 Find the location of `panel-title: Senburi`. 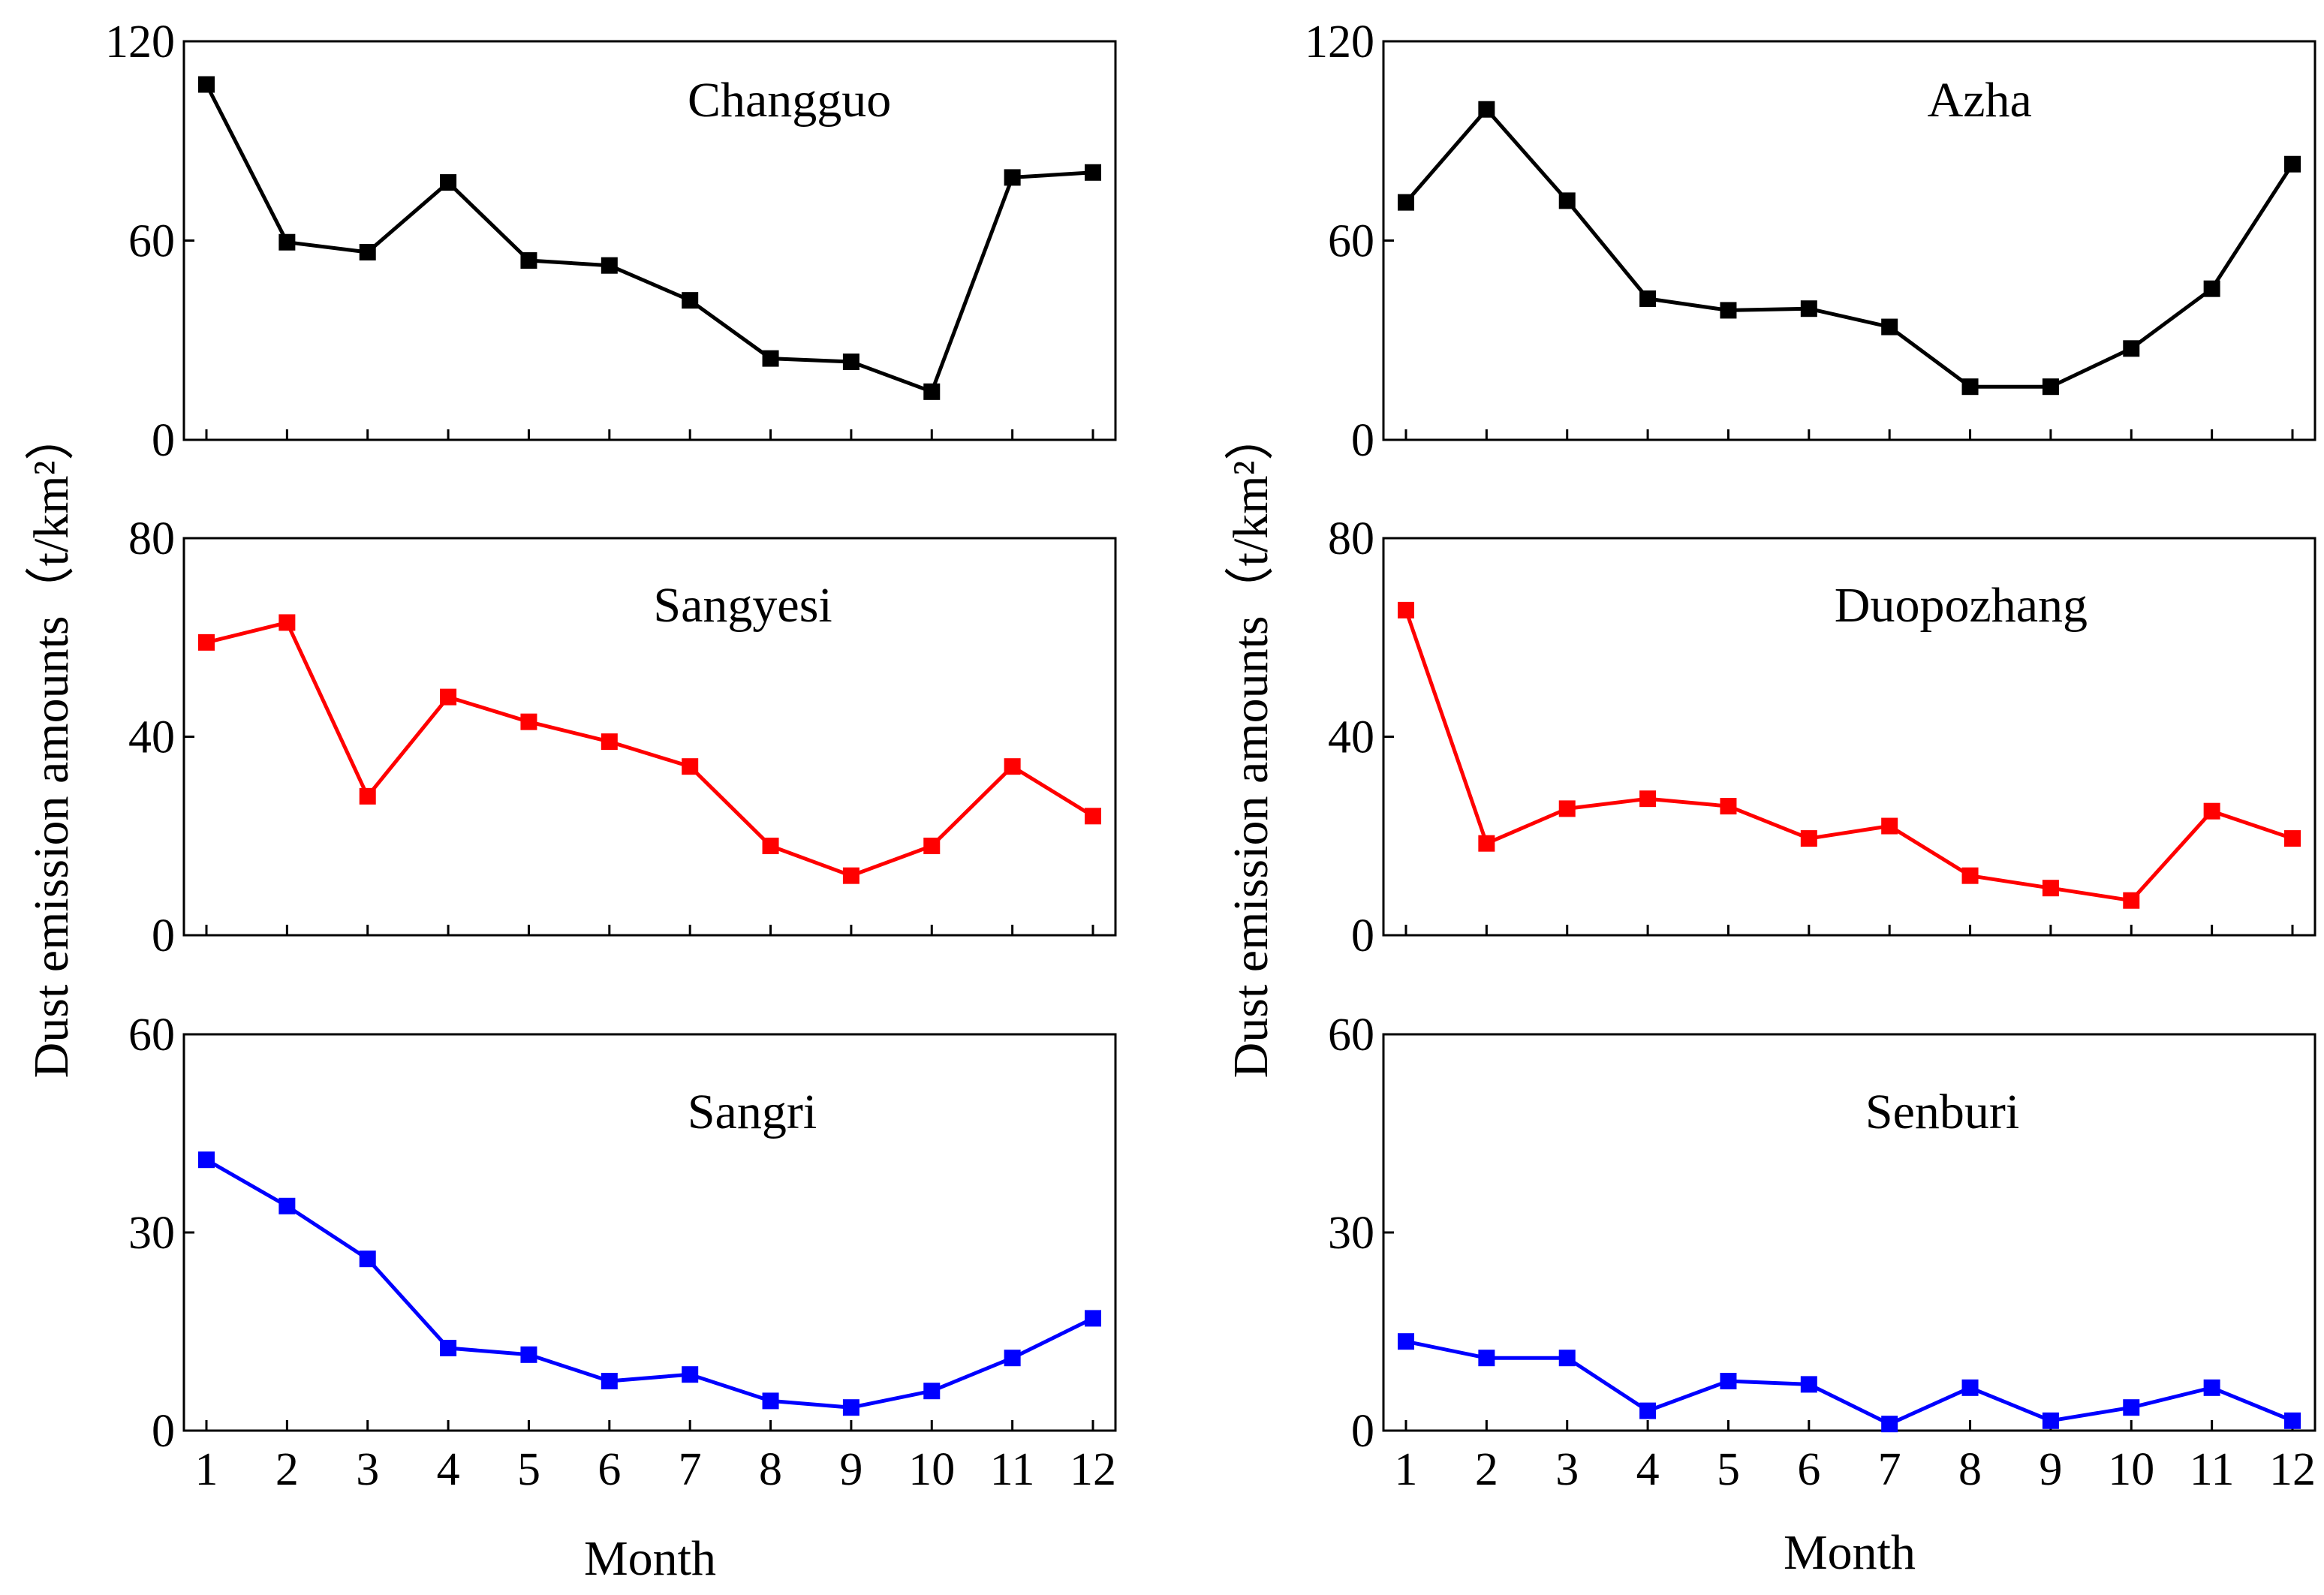

panel-title: Senburi is located at coordinates (1942, 1112).